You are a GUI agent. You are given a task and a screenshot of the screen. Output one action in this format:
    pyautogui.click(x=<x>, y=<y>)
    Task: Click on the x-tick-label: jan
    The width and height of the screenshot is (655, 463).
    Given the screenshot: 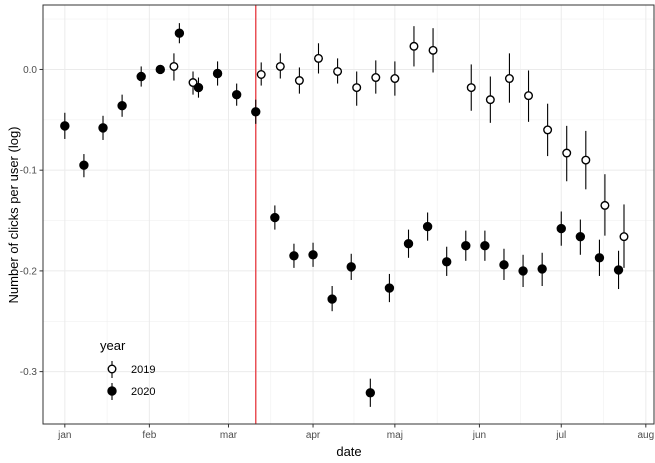 What is the action you would take?
    pyautogui.click(x=64, y=435)
    